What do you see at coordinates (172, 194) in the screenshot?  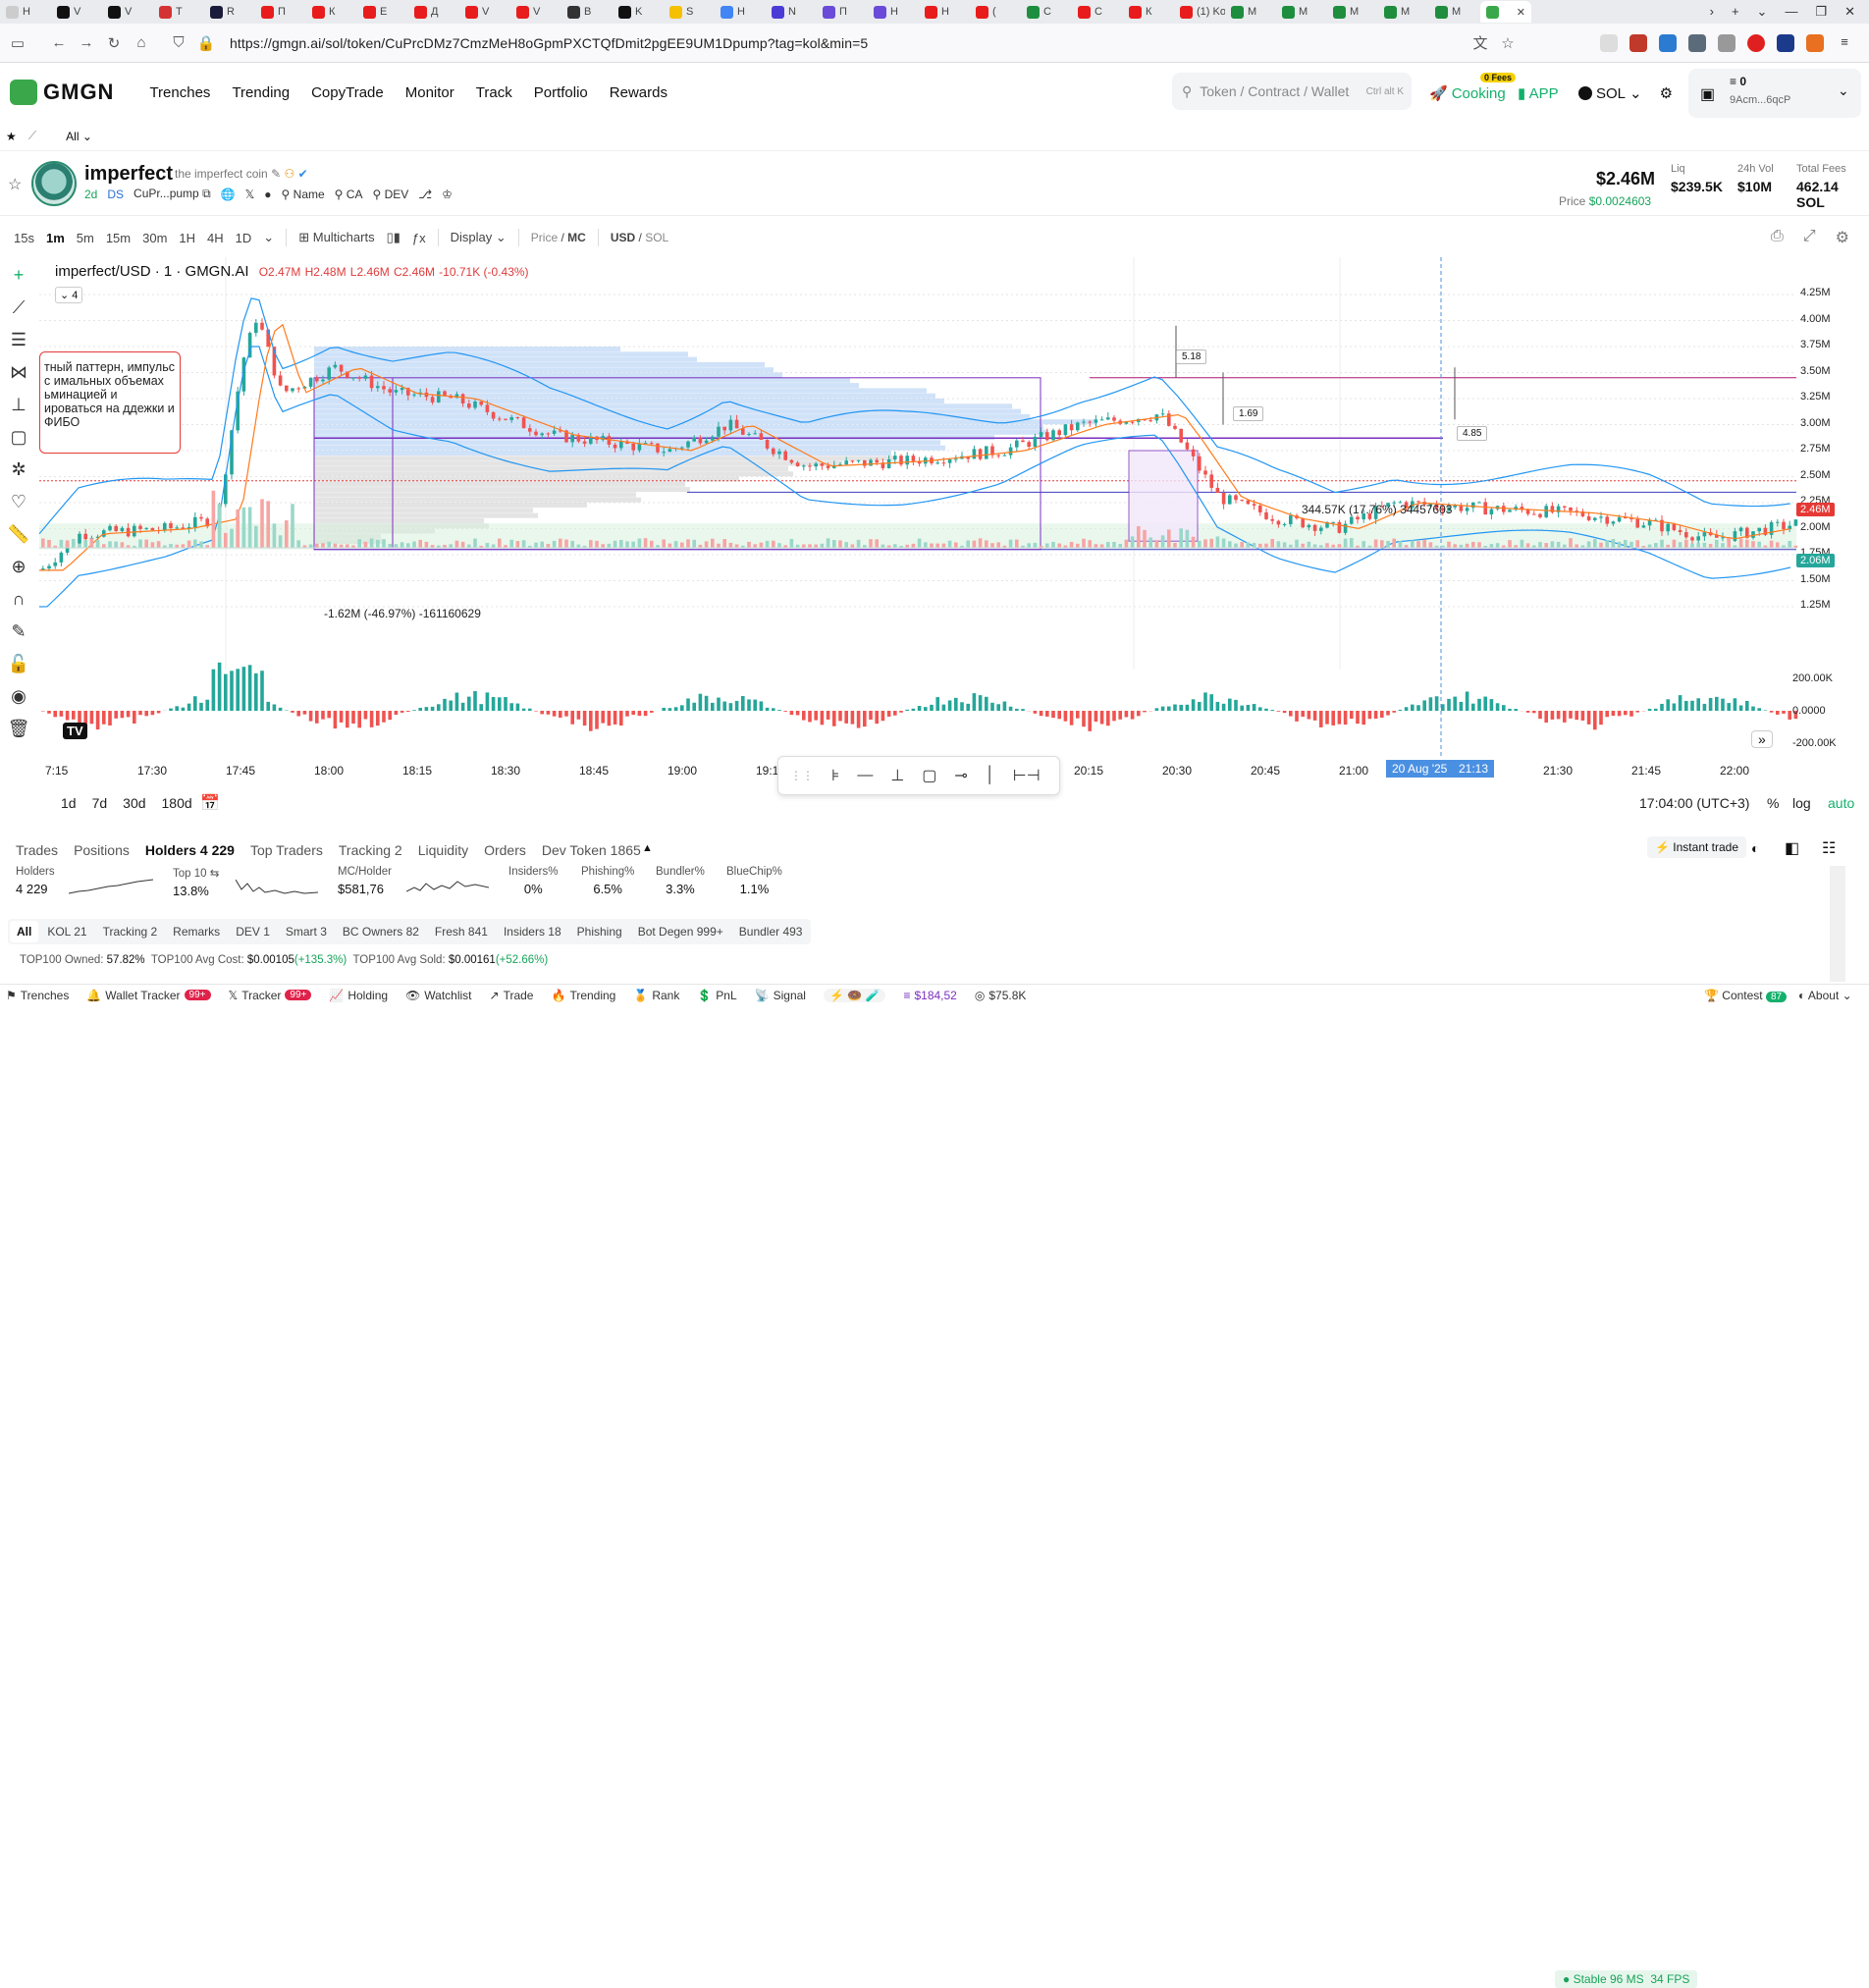 I see `contract-address: CuPr...pump ⧉` at bounding box center [172, 194].